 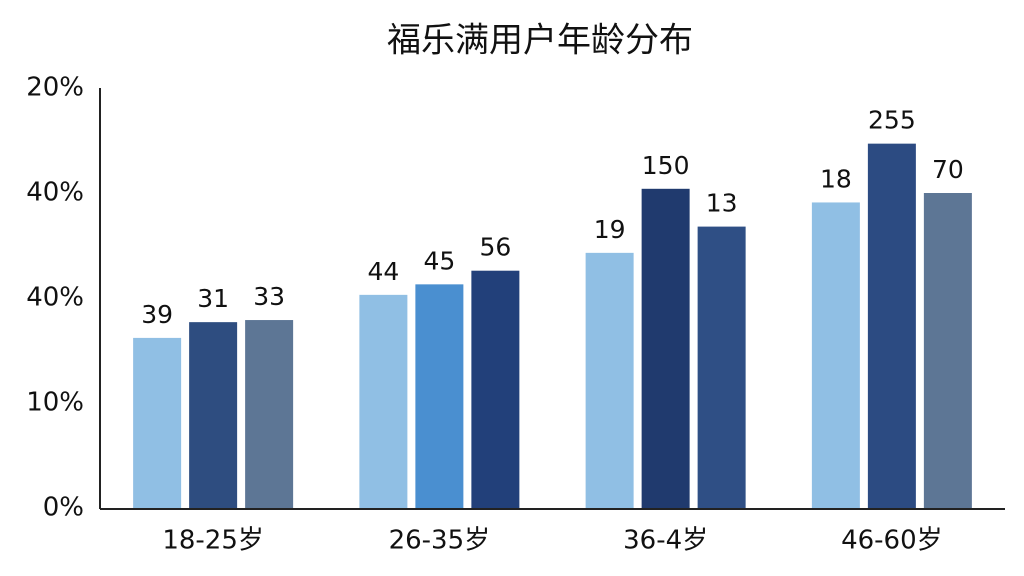 What do you see at coordinates (948, 169) in the screenshot?
I see `data-label: 70` at bounding box center [948, 169].